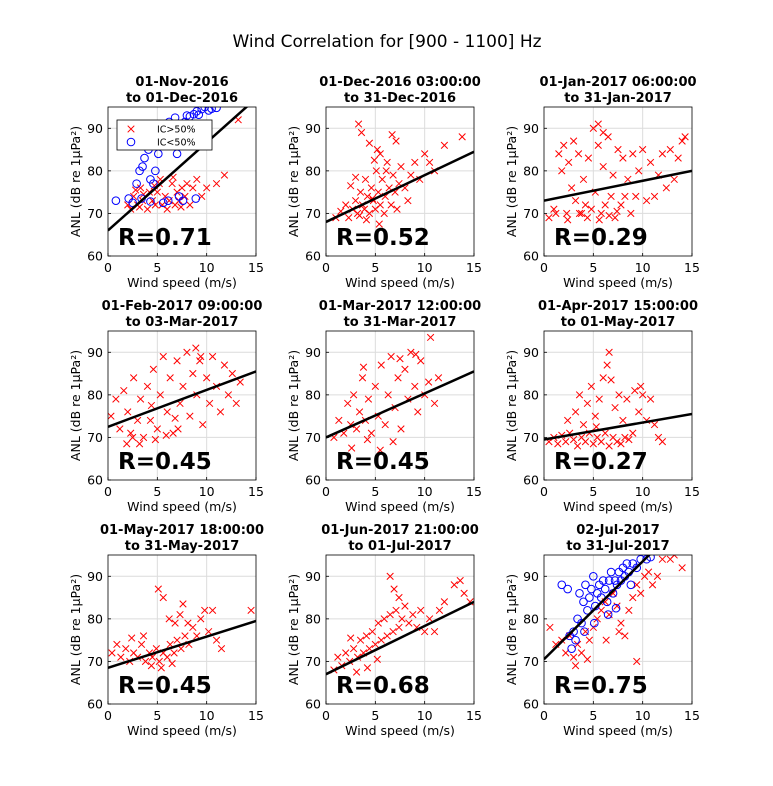 This screenshot has width=773, height=786. I want to click on y-tick-label: 60, so click(531, 480).